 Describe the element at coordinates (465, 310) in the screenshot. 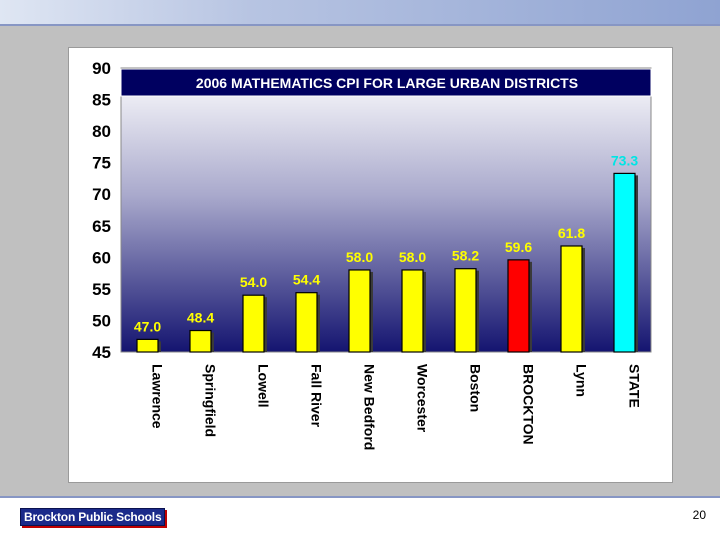

I see `bar-boston` at that location.